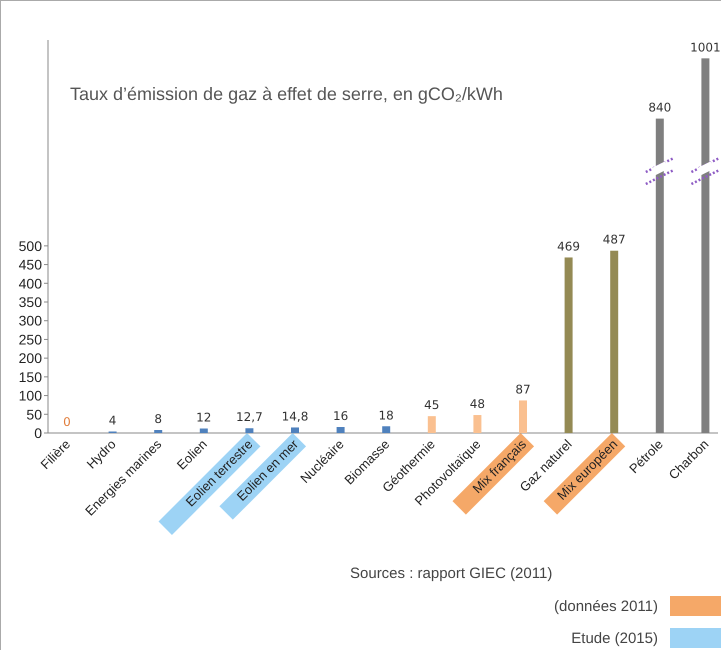 The width and height of the screenshot is (721, 650). I want to click on y-tick-label: 450, so click(30, 264).